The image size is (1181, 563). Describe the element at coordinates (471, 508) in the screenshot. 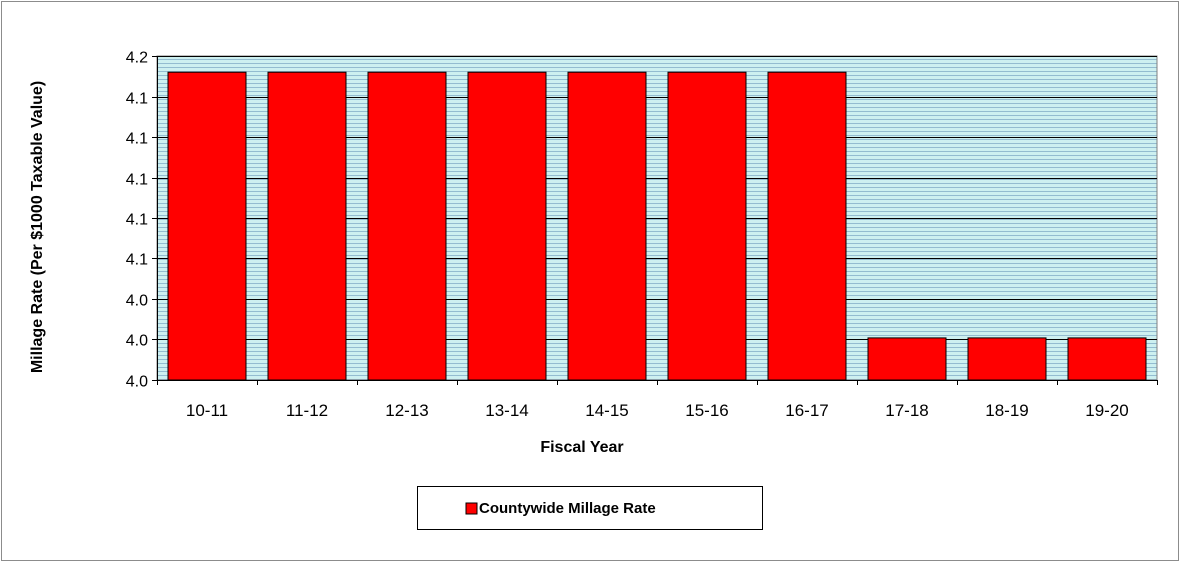

I see `legend-swatch` at that location.